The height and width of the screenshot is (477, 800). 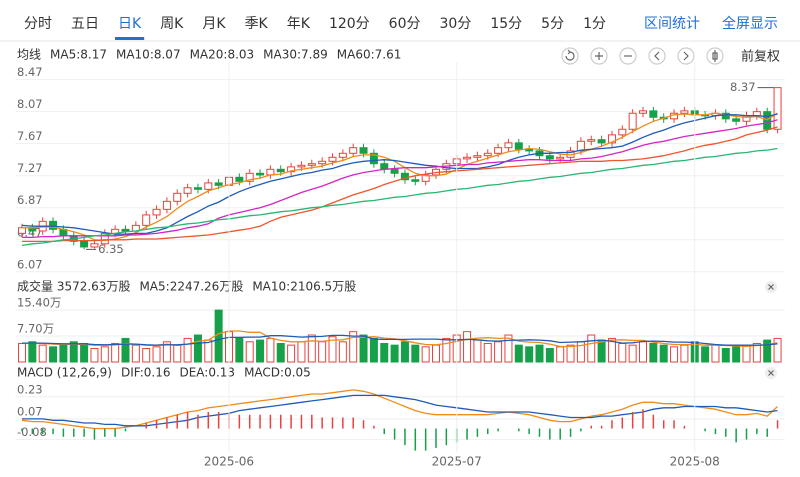 What do you see at coordinates (38, 24) in the screenshot?
I see `period-tab: 分时` at bounding box center [38, 24].